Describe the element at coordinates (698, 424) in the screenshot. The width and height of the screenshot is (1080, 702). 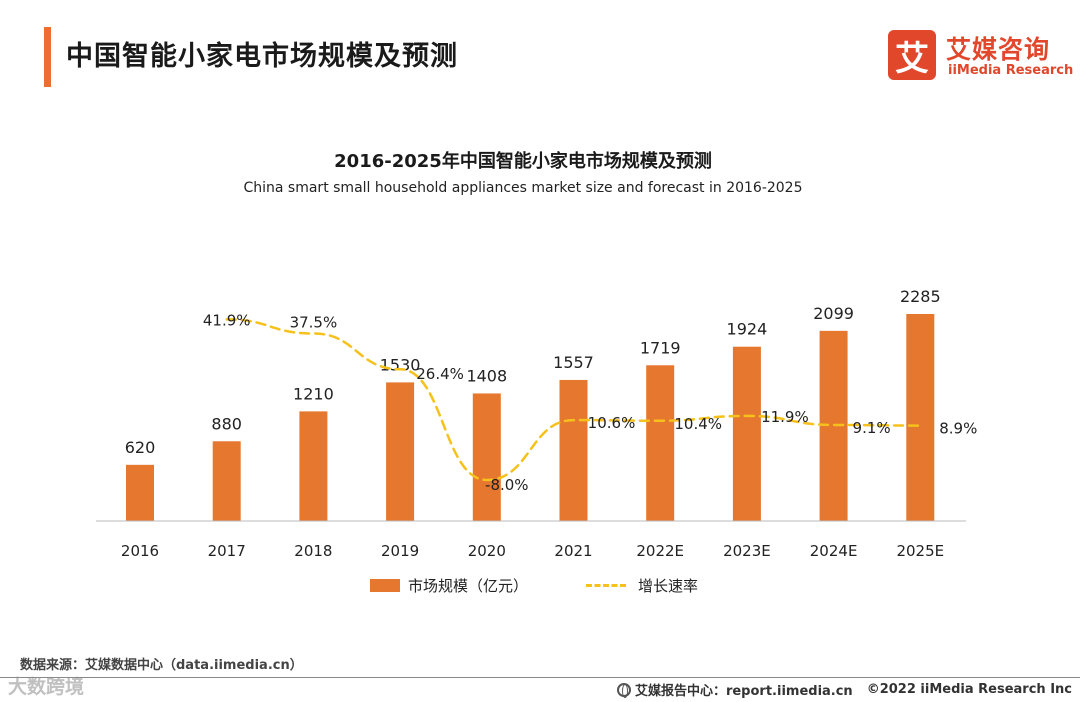
I see `growth-label-2022E: 10.4%` at that location.